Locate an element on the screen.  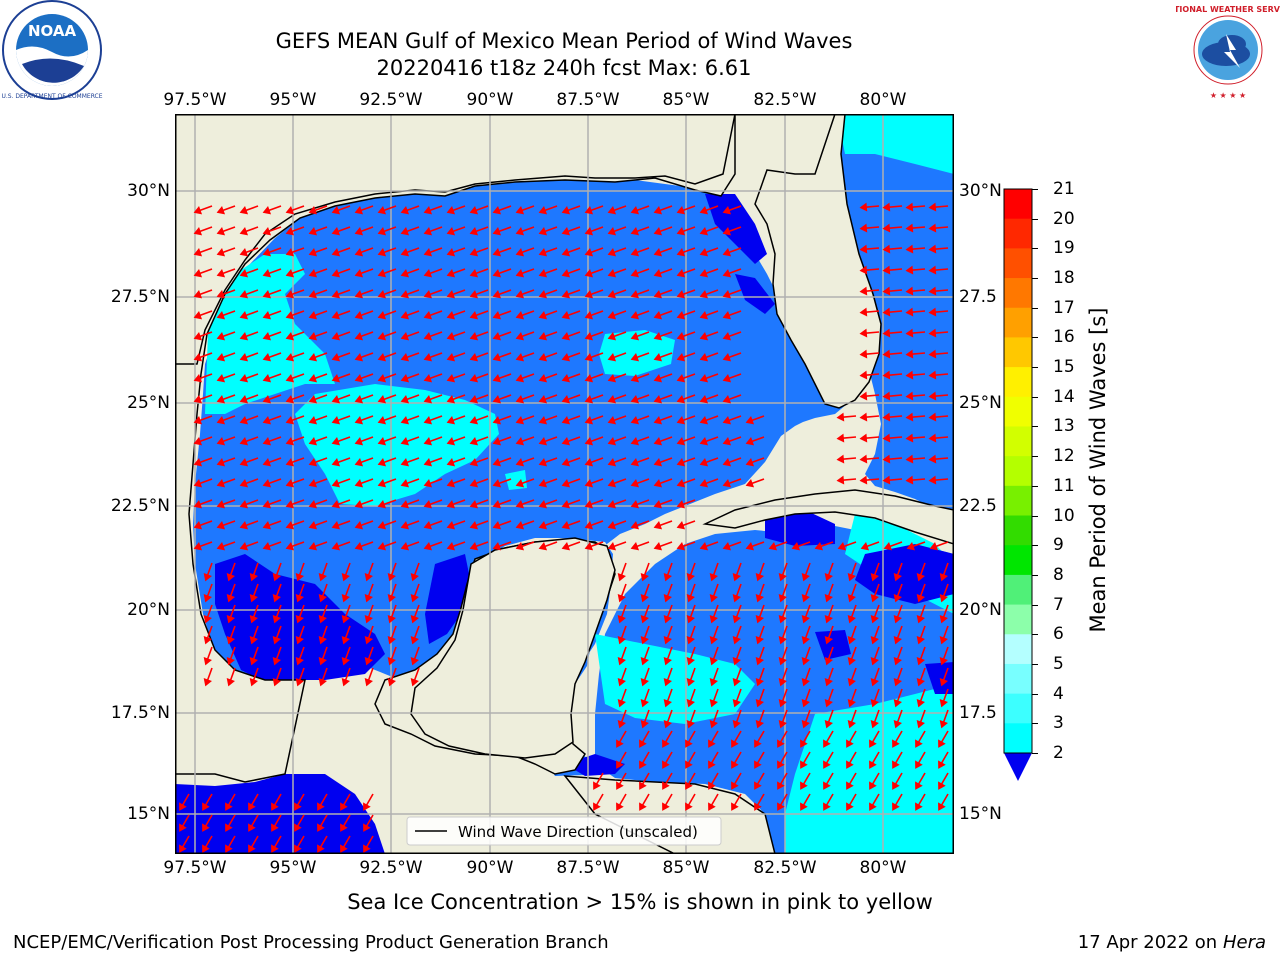
lon-label-bottom: 87.5°W is located at coordinates (588, 868).